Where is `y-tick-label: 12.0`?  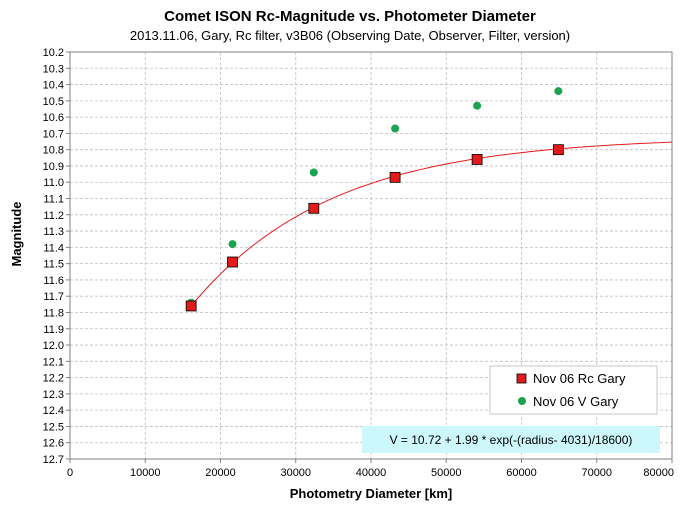 y-tick-label: 12.0 is located at coordinates (53, 346).